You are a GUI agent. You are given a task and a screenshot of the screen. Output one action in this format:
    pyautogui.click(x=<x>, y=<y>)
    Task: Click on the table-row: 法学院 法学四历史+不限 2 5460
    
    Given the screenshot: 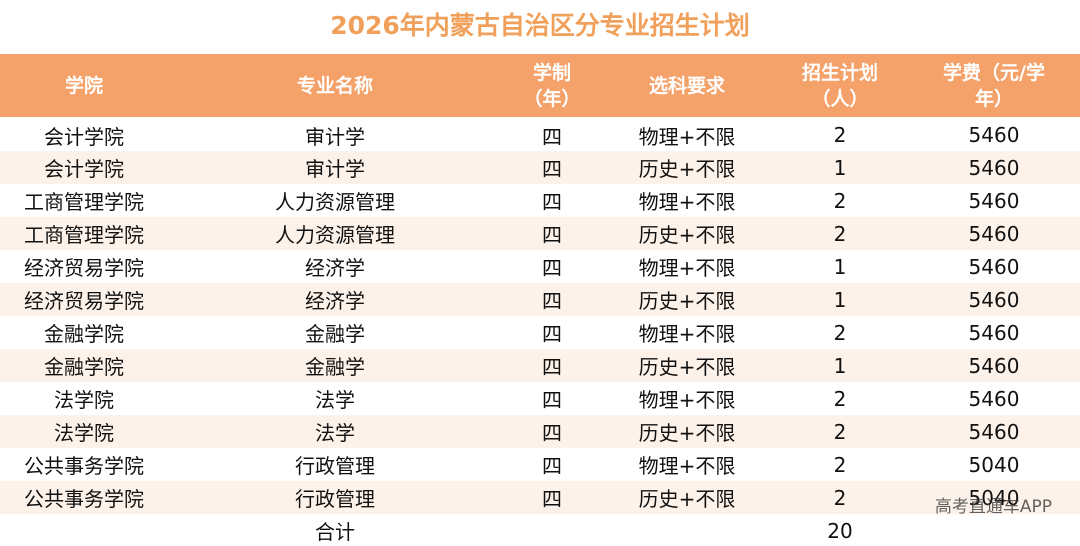 What is the action you would take?
    pyautogui.click(x=540, y=431)
    